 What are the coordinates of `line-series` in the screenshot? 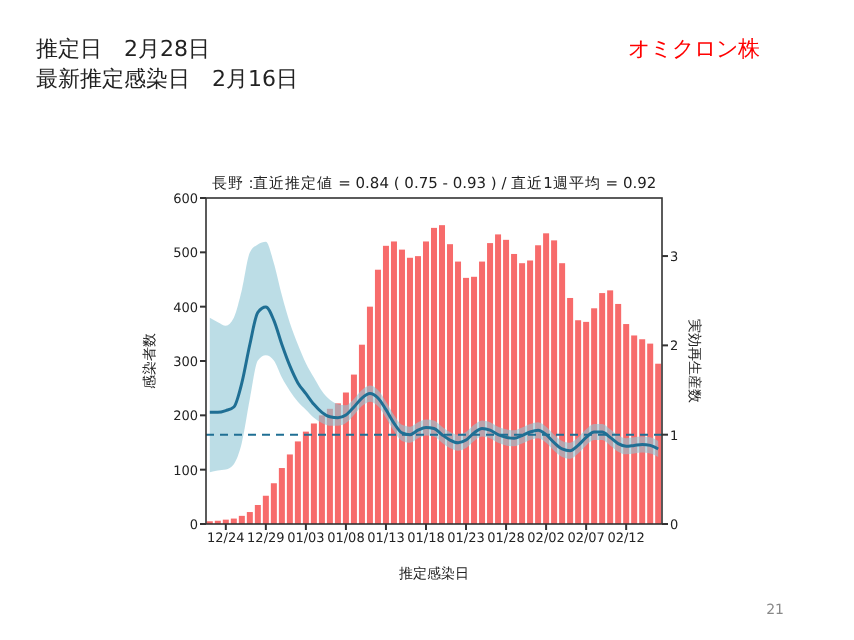 It's located at (434, 379).